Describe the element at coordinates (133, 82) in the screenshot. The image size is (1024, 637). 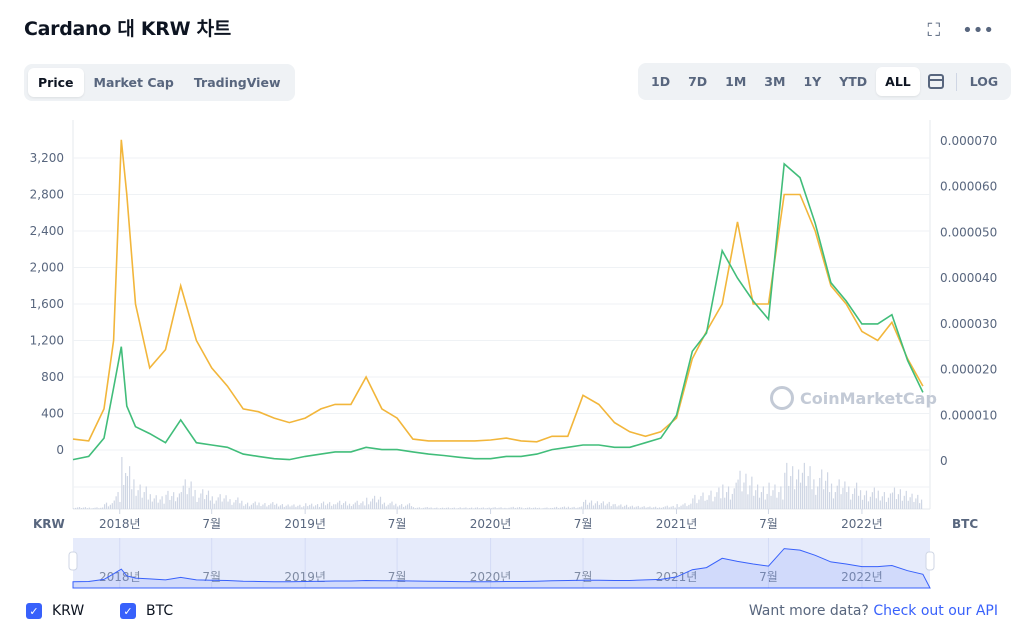
I see `tab-market-cap: Market Cap` at that location.